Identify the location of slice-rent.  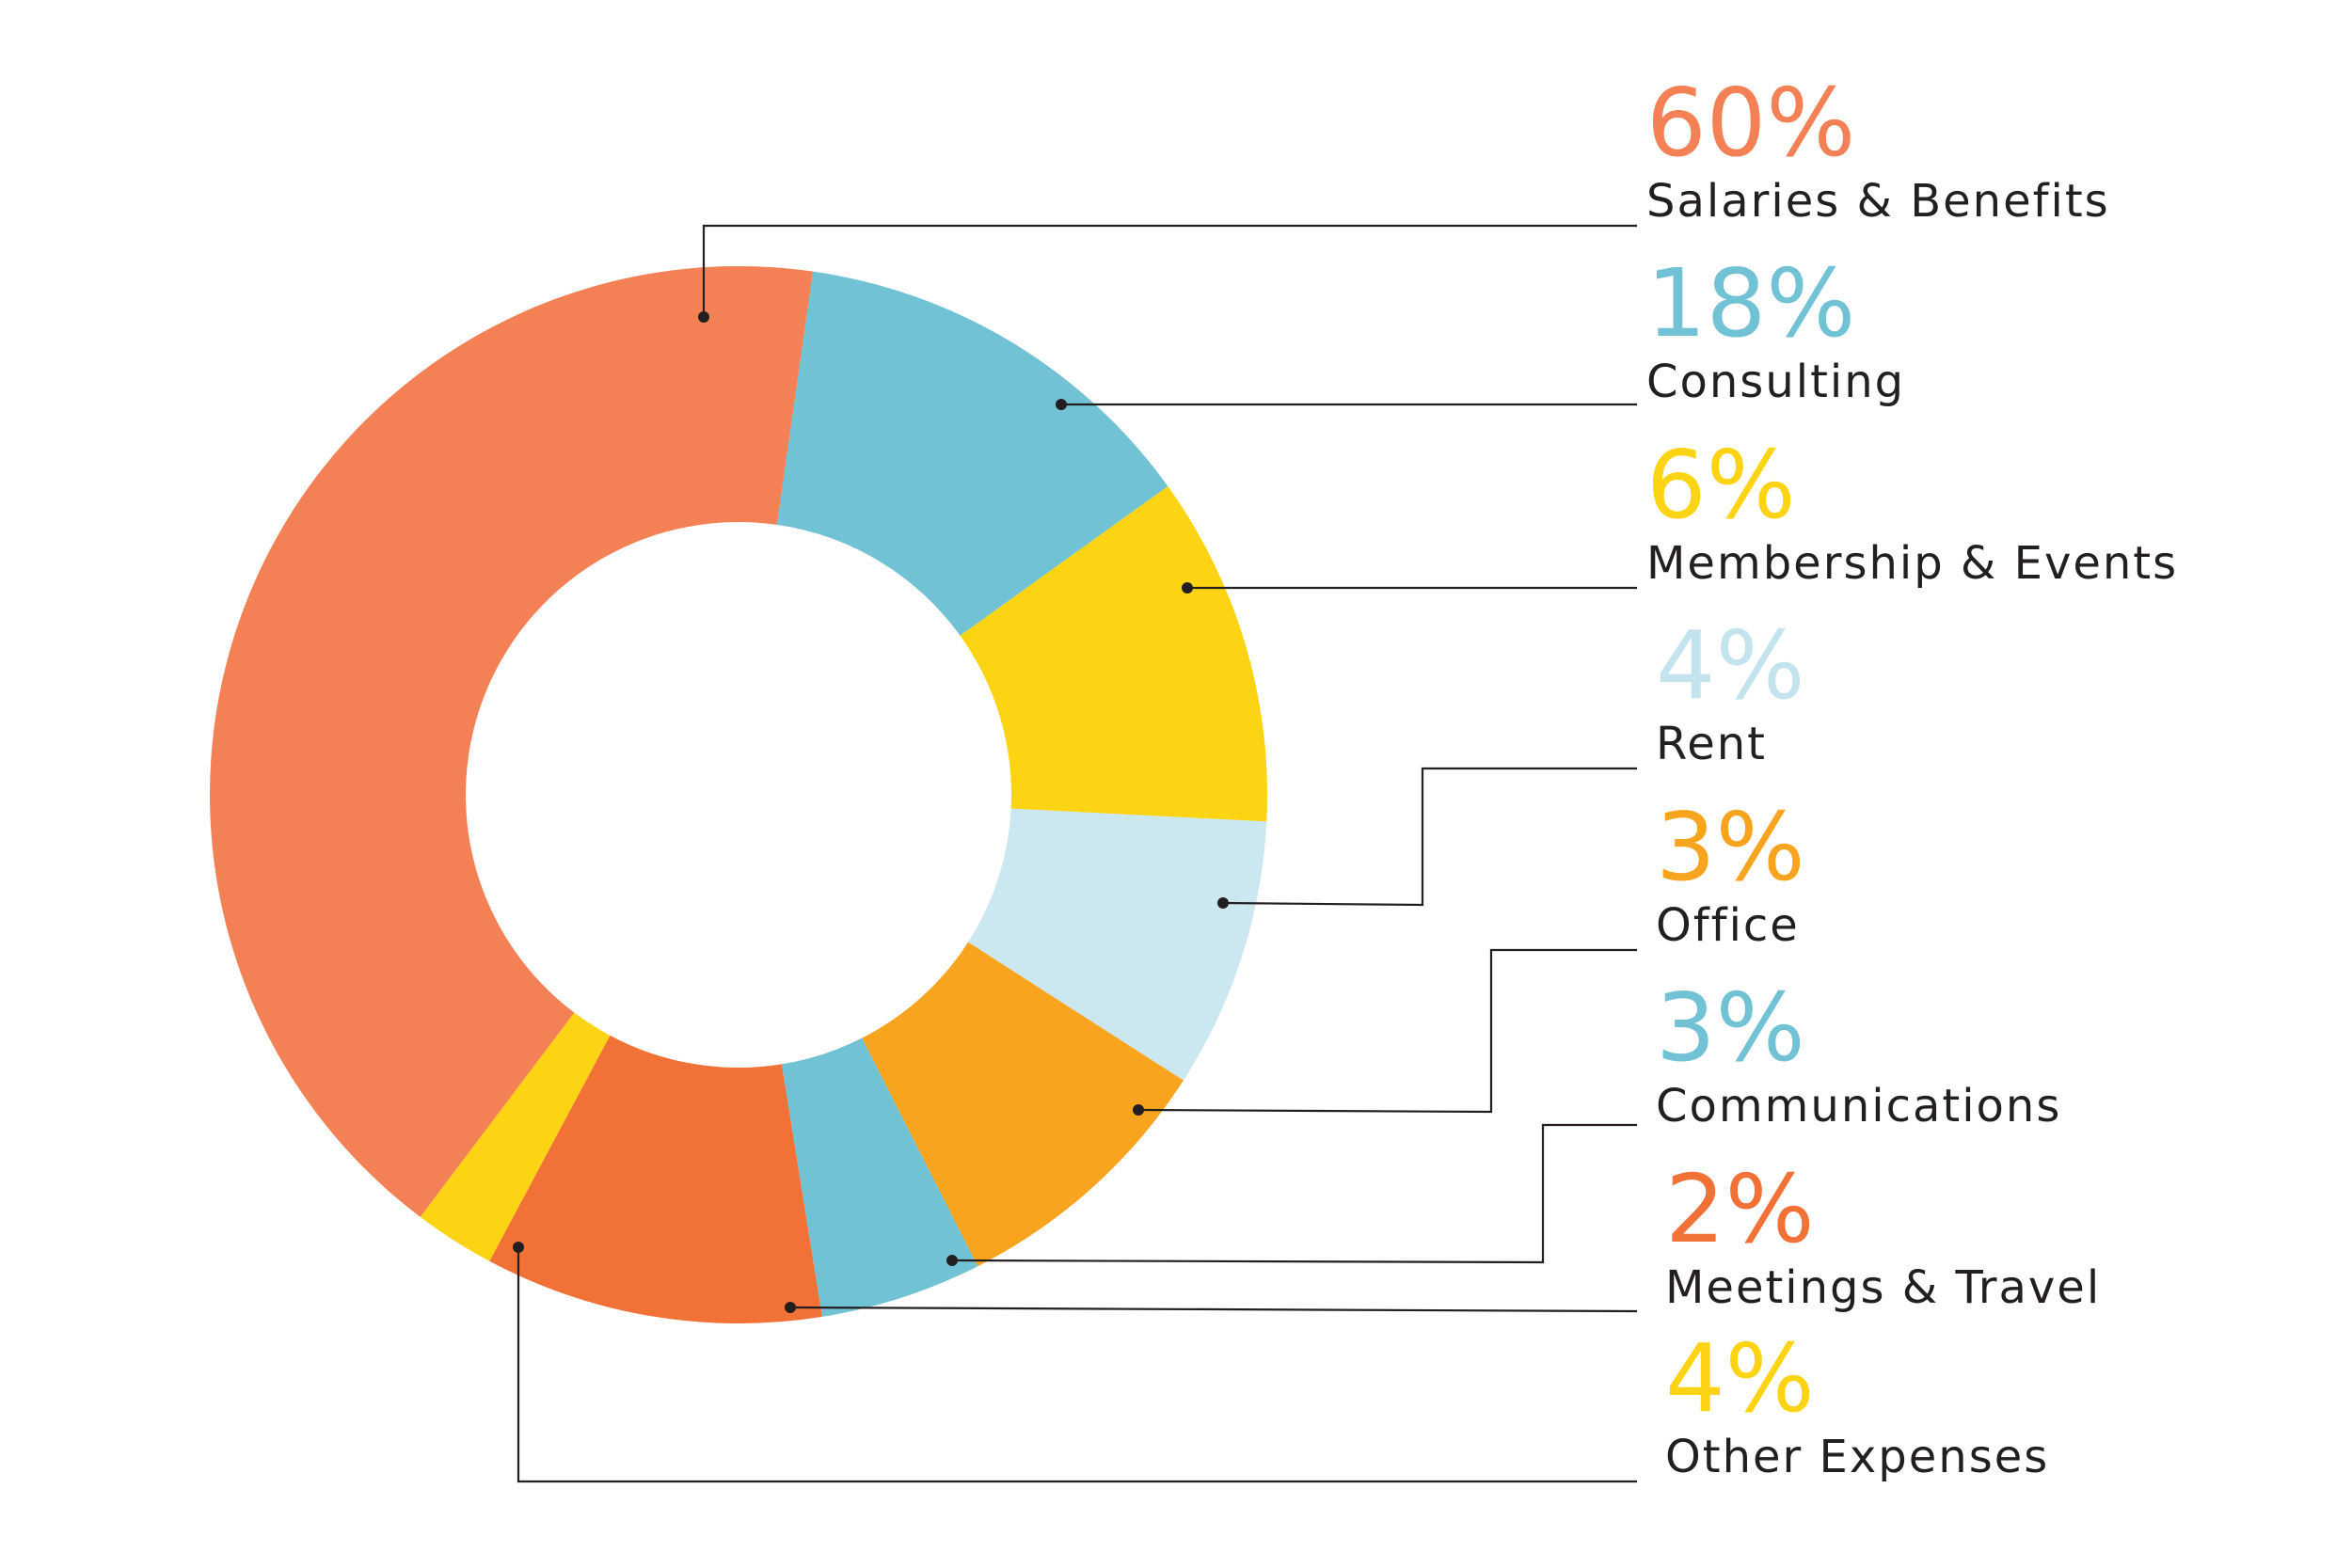
(1117, 944).